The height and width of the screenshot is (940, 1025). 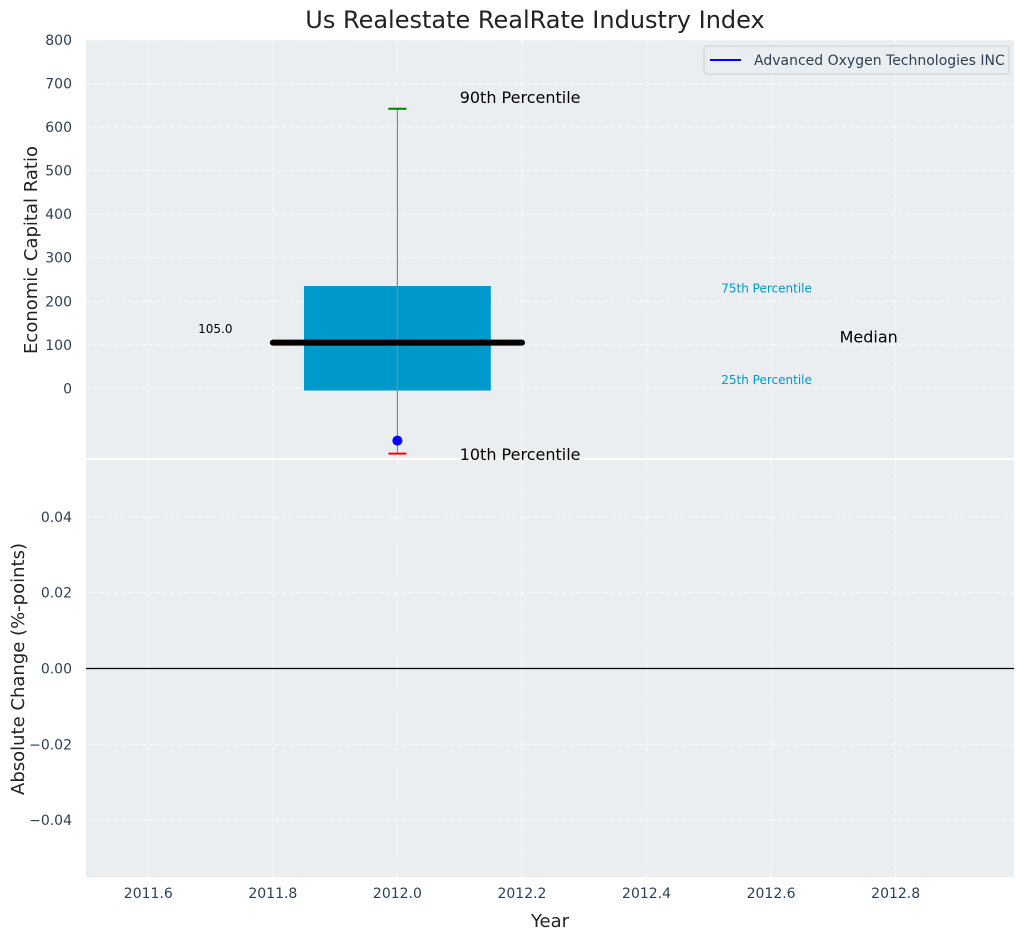 I want to click on annotation-median: Median, so click(x=869, y=337).